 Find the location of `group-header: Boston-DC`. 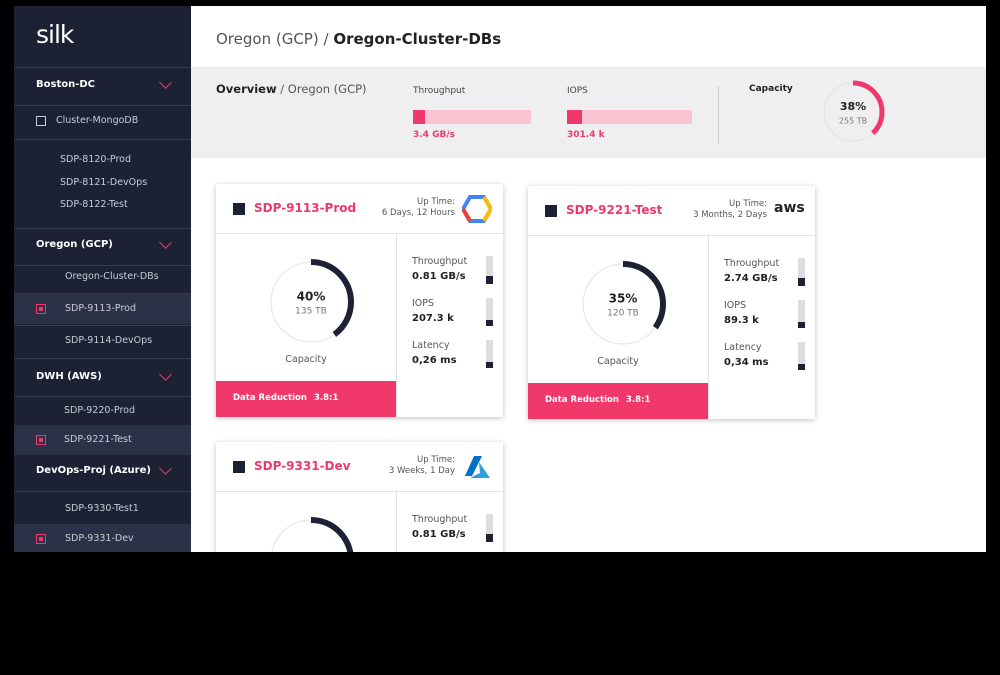

group-header: Boston-DC is located at coordinates (66, 84).